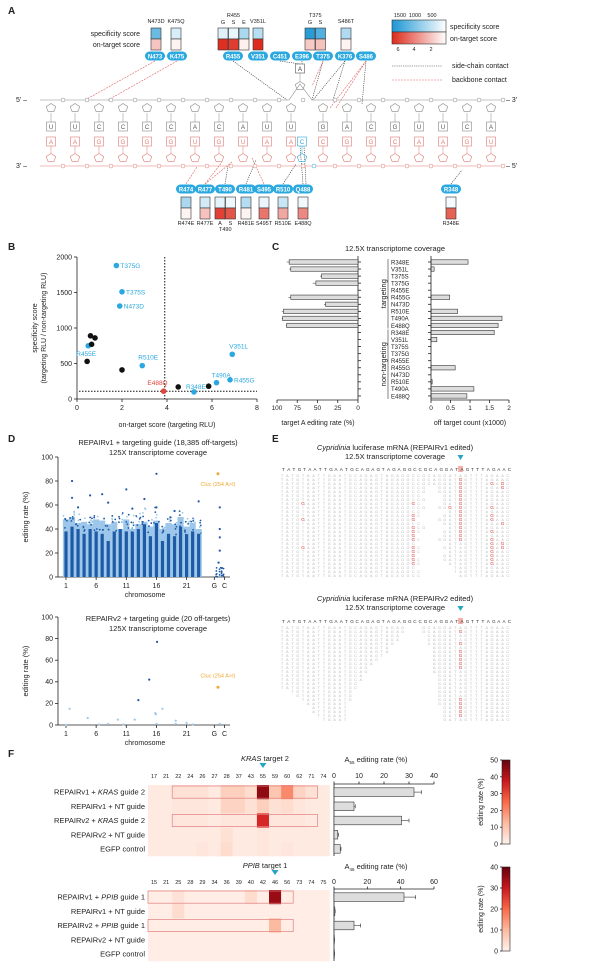  Describe the element at coordinates (395, 143) in the screenshot. I see `base-letter: C` at that location.